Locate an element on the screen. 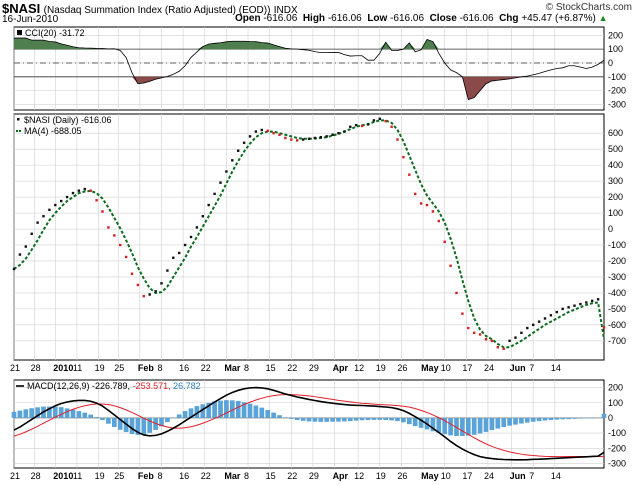 The image size is (640, 485). macd-legend: MACD(12,26,9) -226.789, -253.571, 26.782 is located at coordinates (108, 386).